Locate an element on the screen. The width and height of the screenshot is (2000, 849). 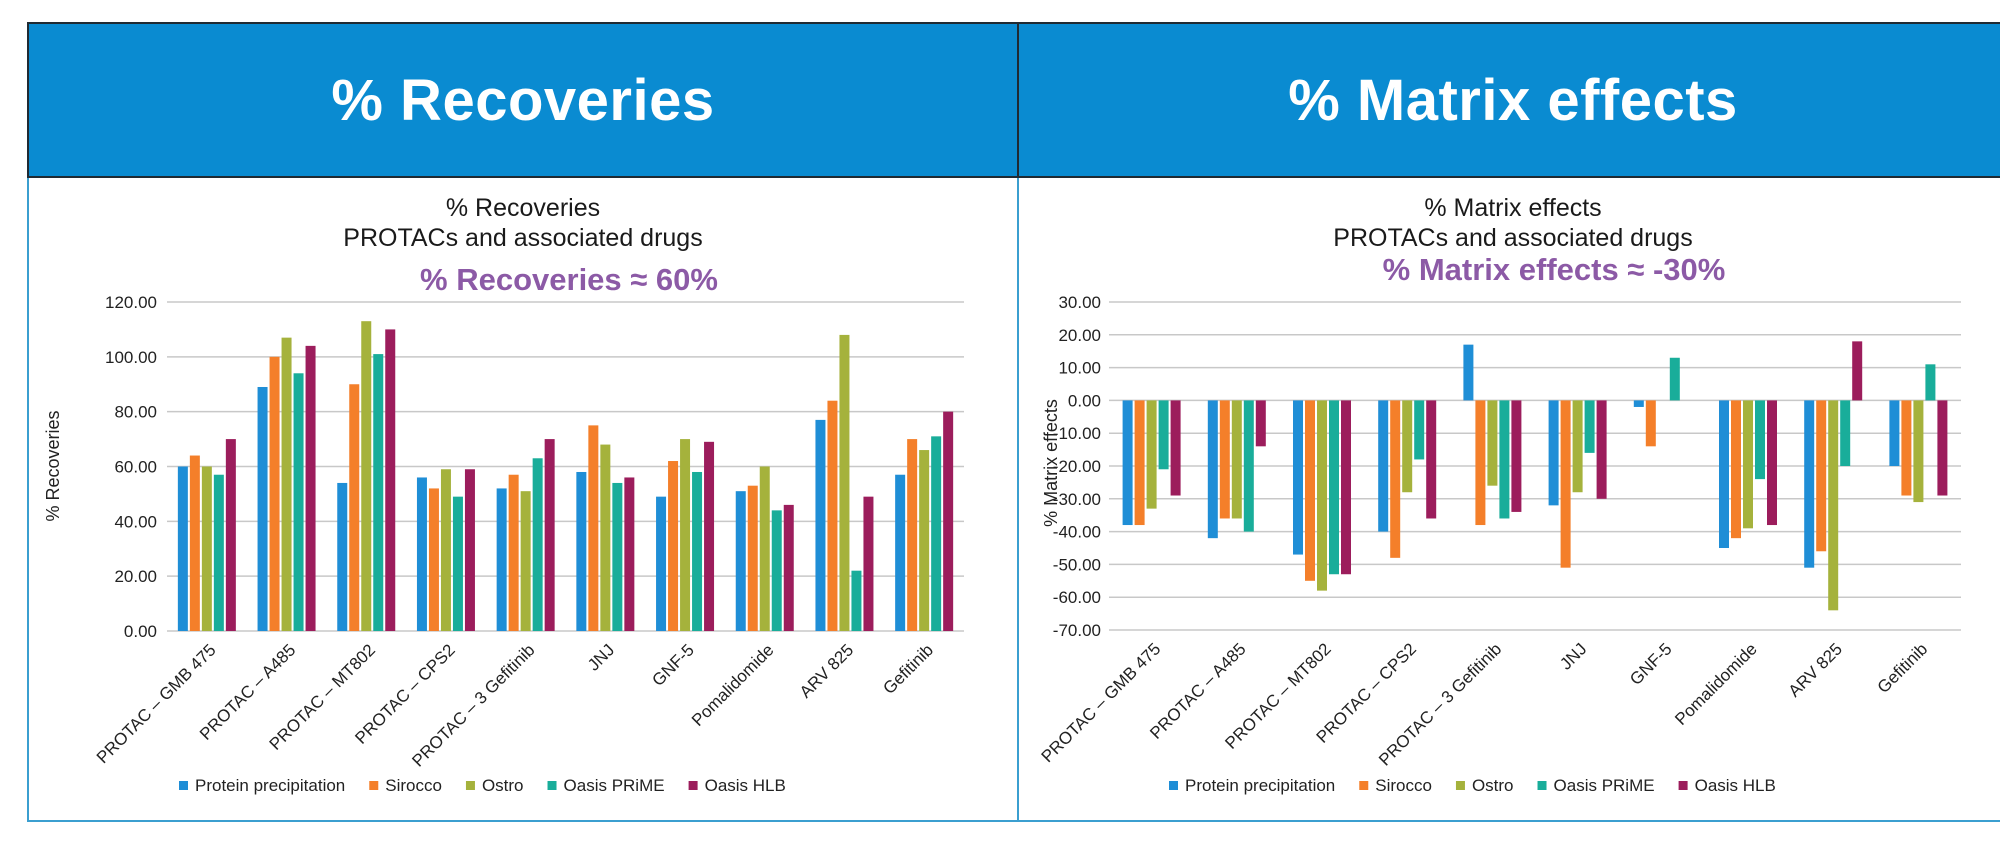
matrix-effects-banner-title: % Matrix effects is located at coordinates (1513, 100).